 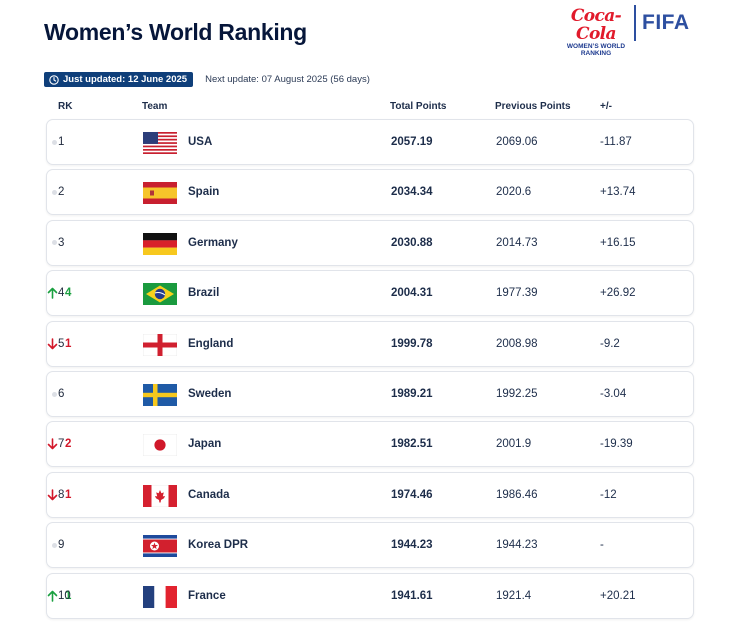 What do you see at coordinates (370, 595) in the screenshot?
I see `table-row: 10 1 France 1941.61 1921.4 +20.21` at bounding box center [370, 595].